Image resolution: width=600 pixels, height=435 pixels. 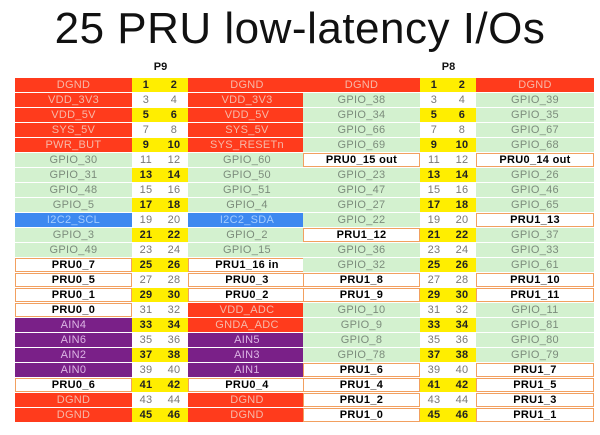 What do you see at coordinates (247, 280) in the screenshot?
I see `pin-label: PRU0_3` at bounding box center [247, 280].